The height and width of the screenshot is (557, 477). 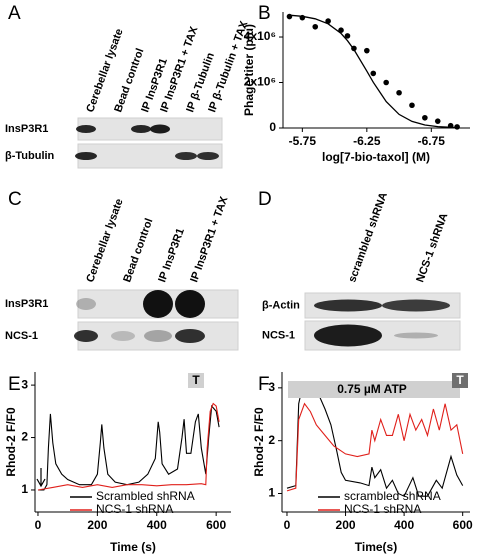 I want to click on panel-label: F, so click(x=264, y=384).